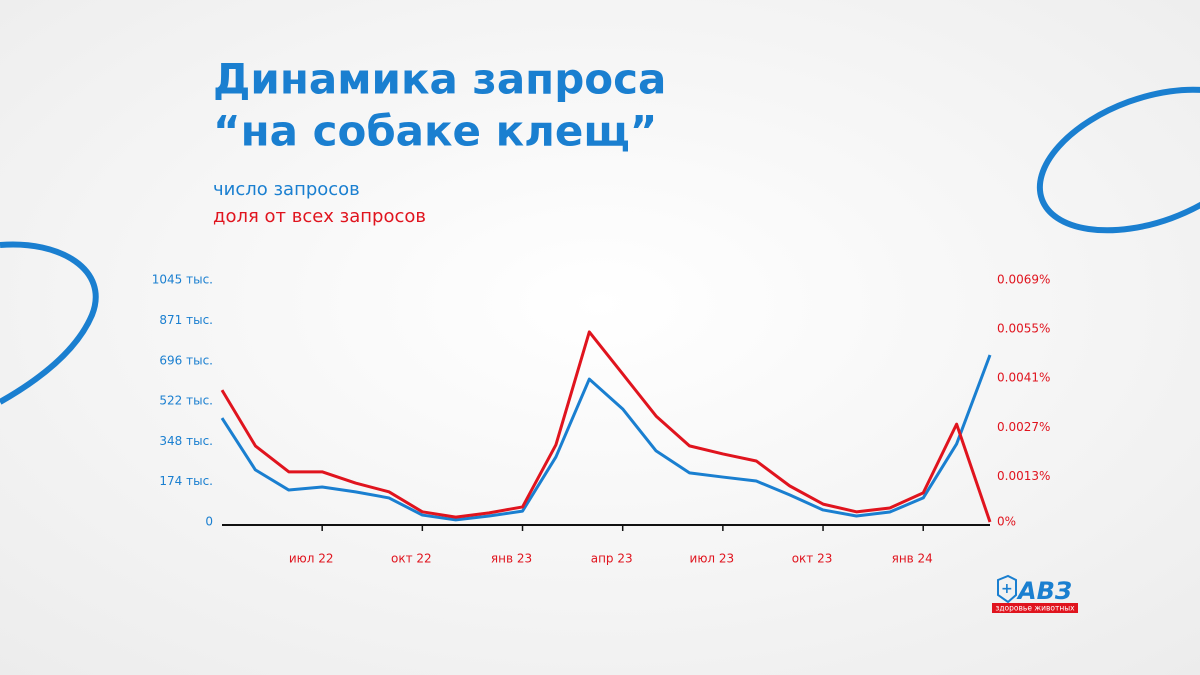 This screenshot has width=1200, height=675. Describe the element at coordinates (311, 559) in the screenshot. I see `x-tick-label: июл 22` at that location.